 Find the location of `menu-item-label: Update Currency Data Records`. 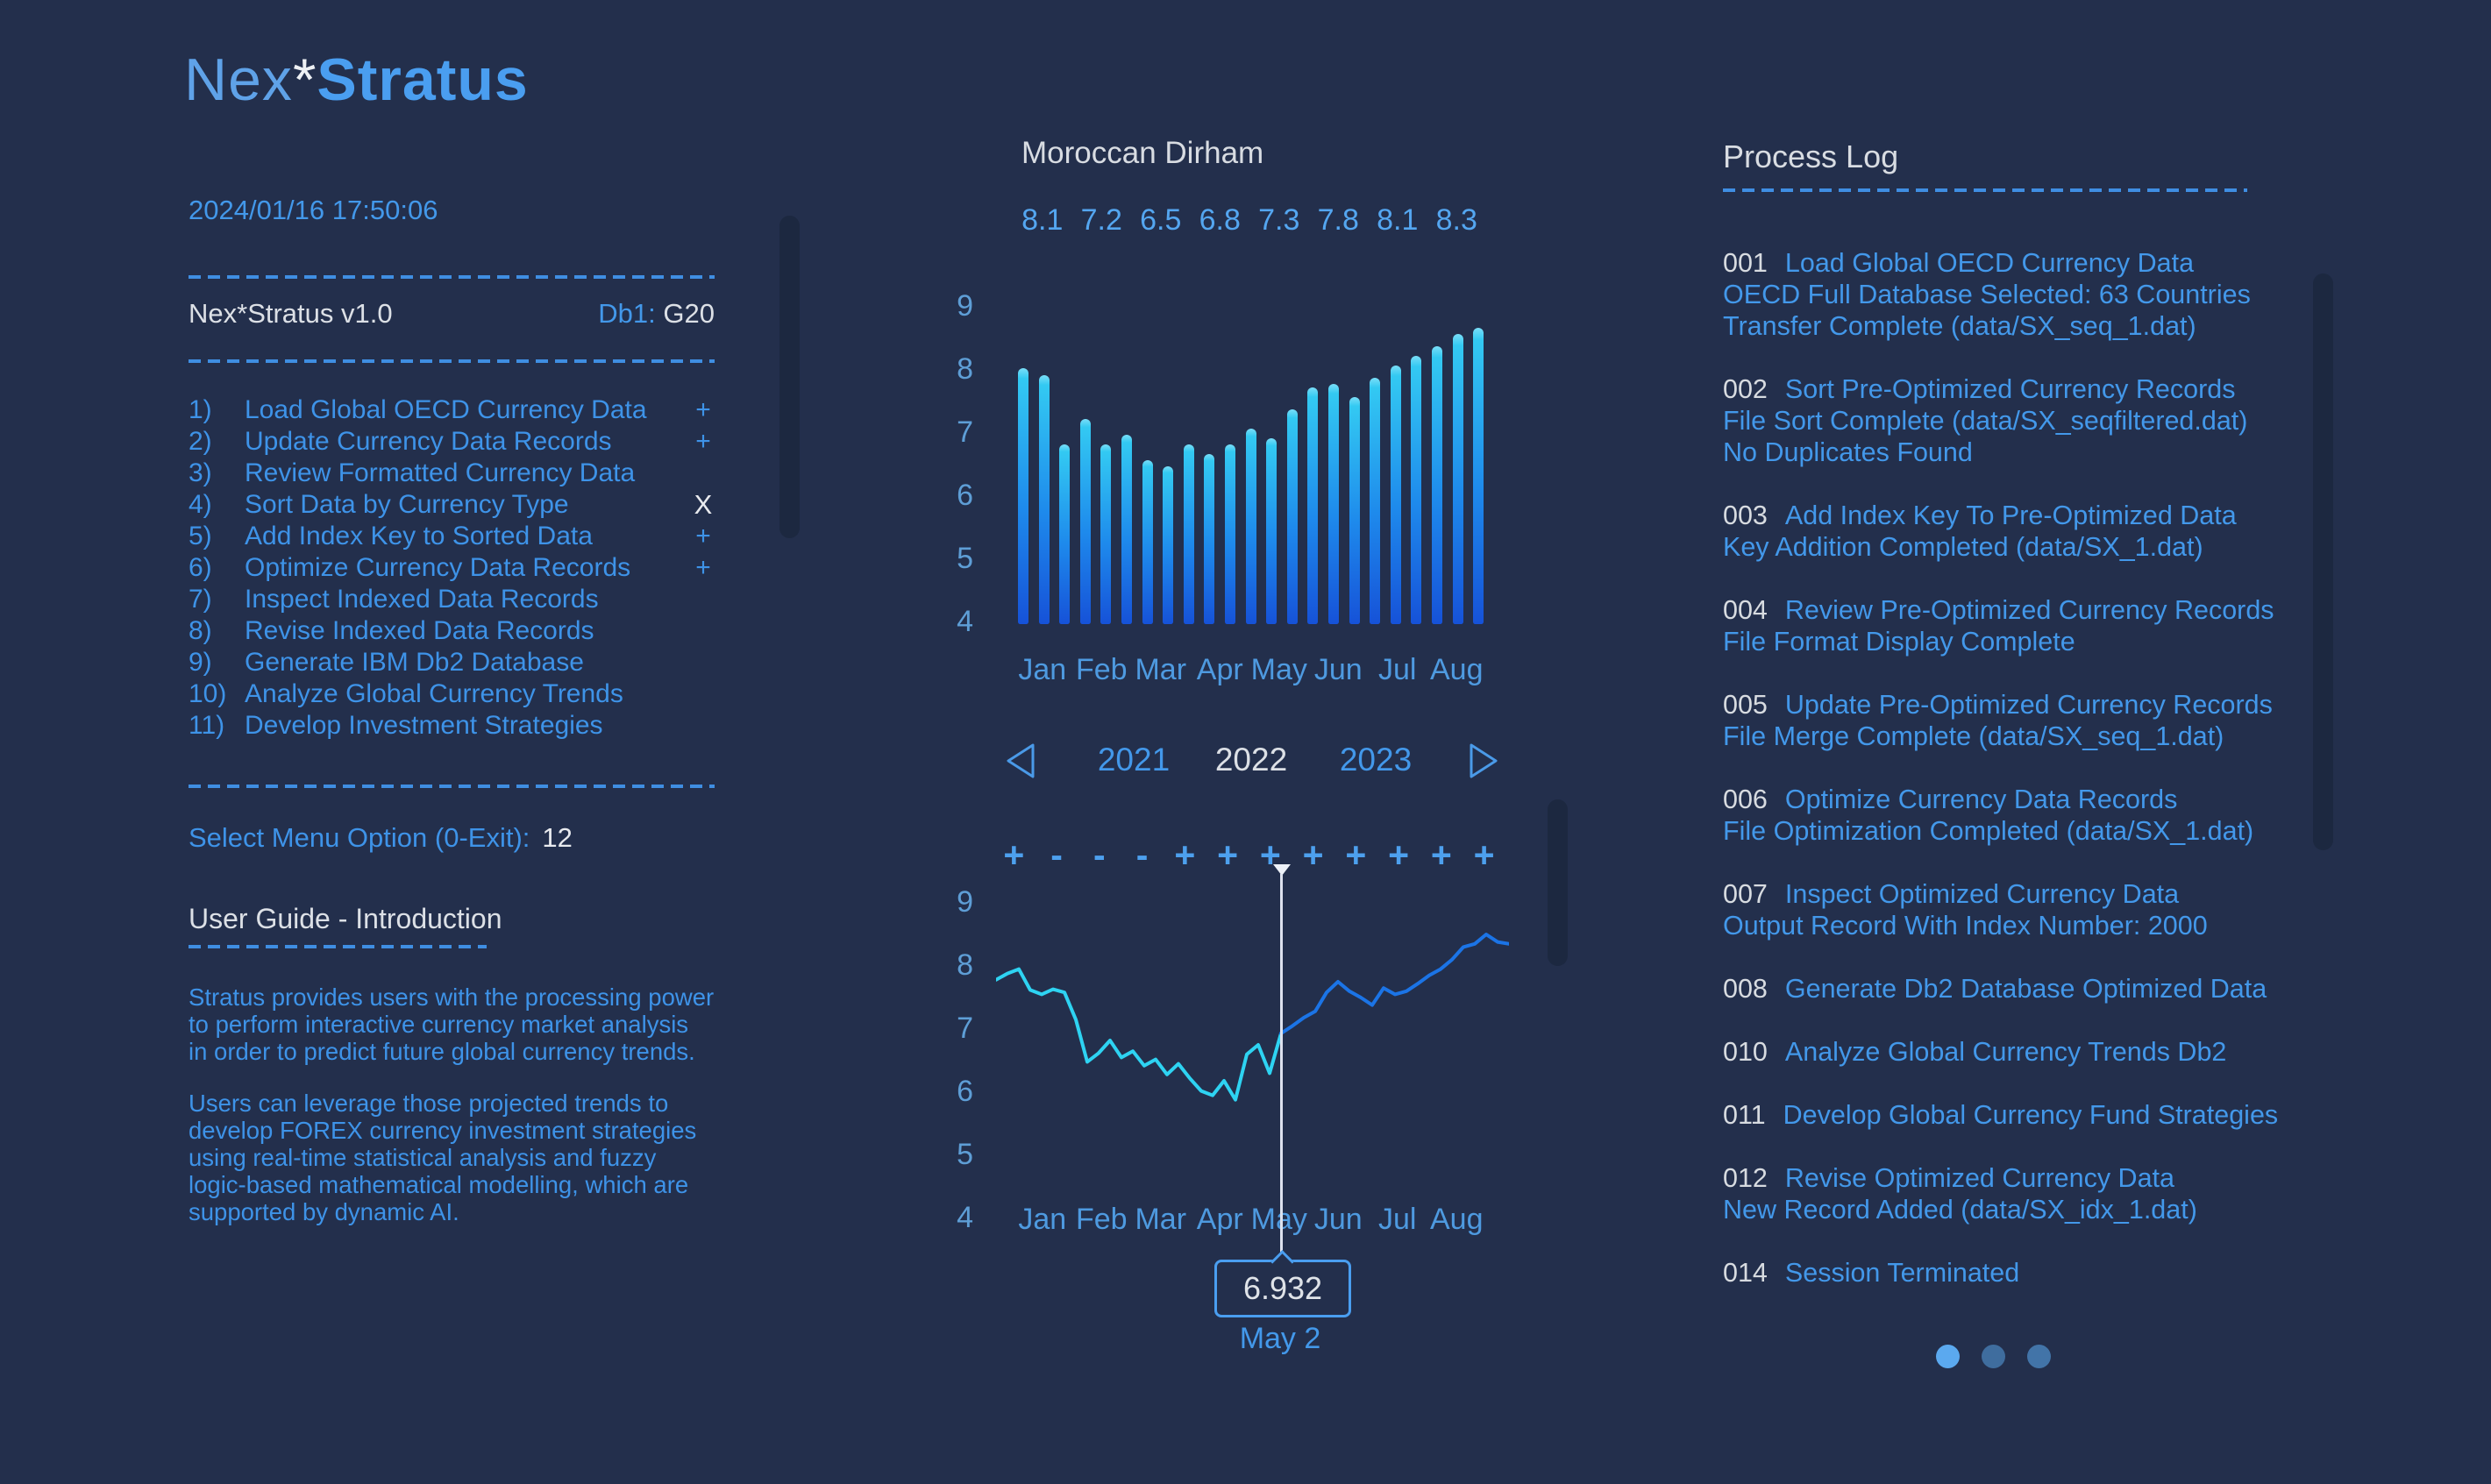

menu-item-label: Update Currency Data Records is located at coordinates (428, 441).